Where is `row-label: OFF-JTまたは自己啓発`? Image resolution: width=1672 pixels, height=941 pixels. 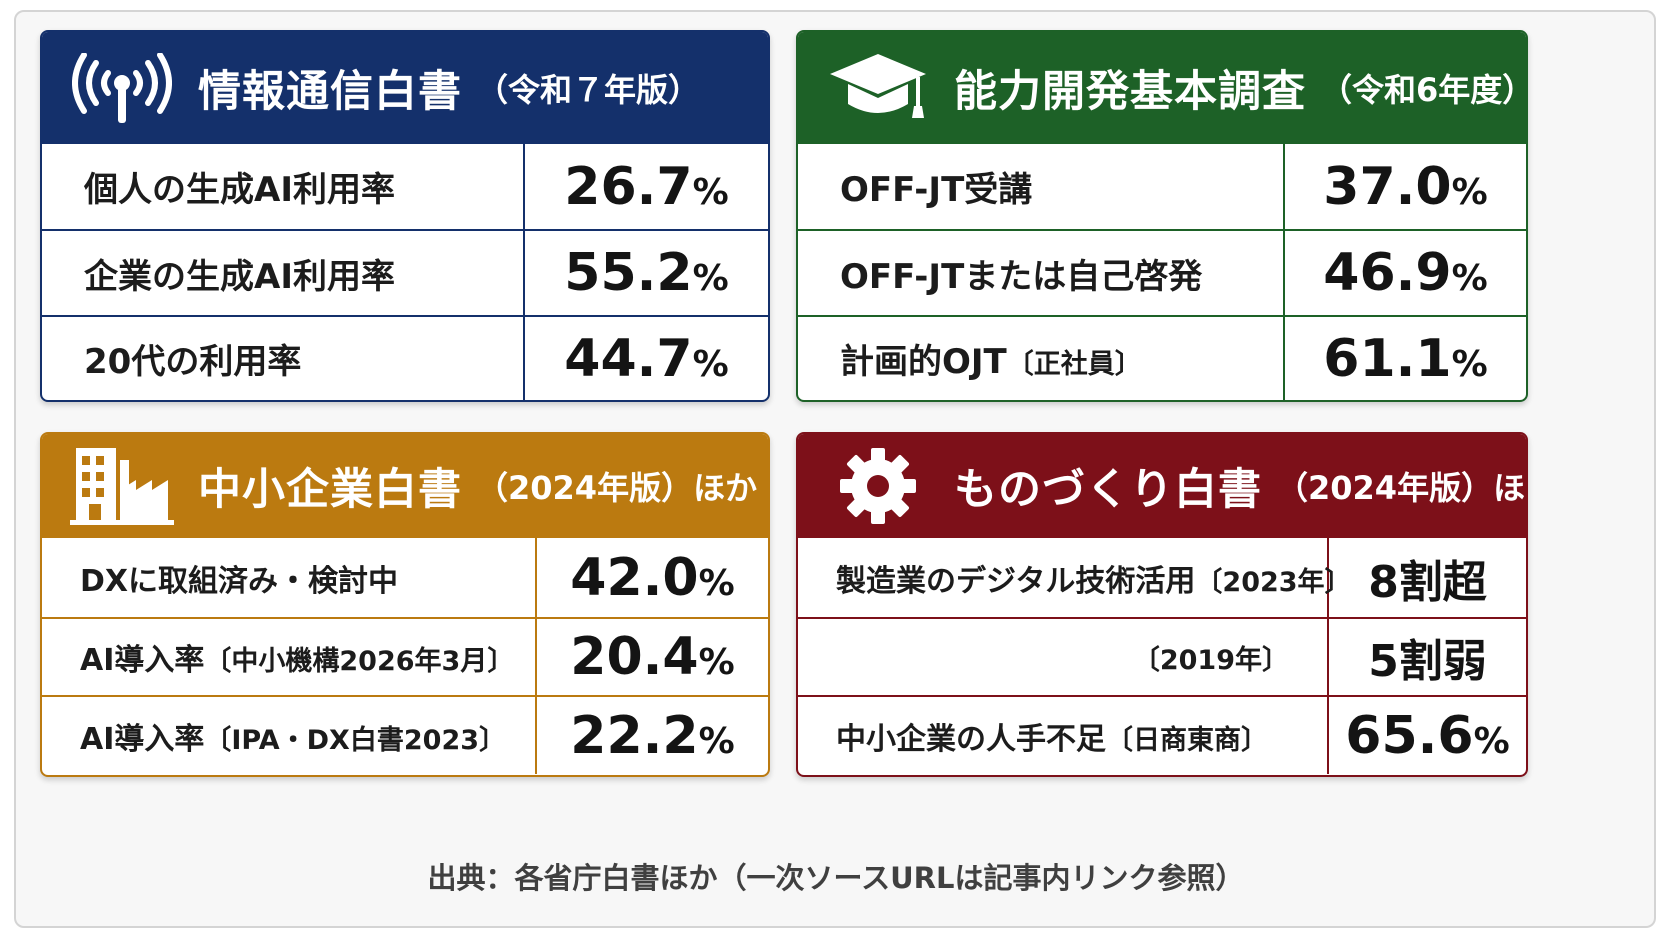 row-label: OFF-JTまたは自己啓発 is located at coordinates (1041, 273).